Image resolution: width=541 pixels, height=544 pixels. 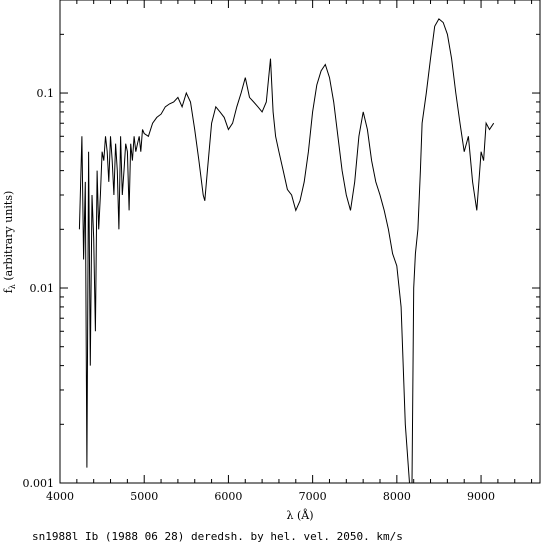 What do you see at coordinates (300, 515) in the screenshot?
I see `x-axis-label: λ (Å)` at bounding box center [300, 515].